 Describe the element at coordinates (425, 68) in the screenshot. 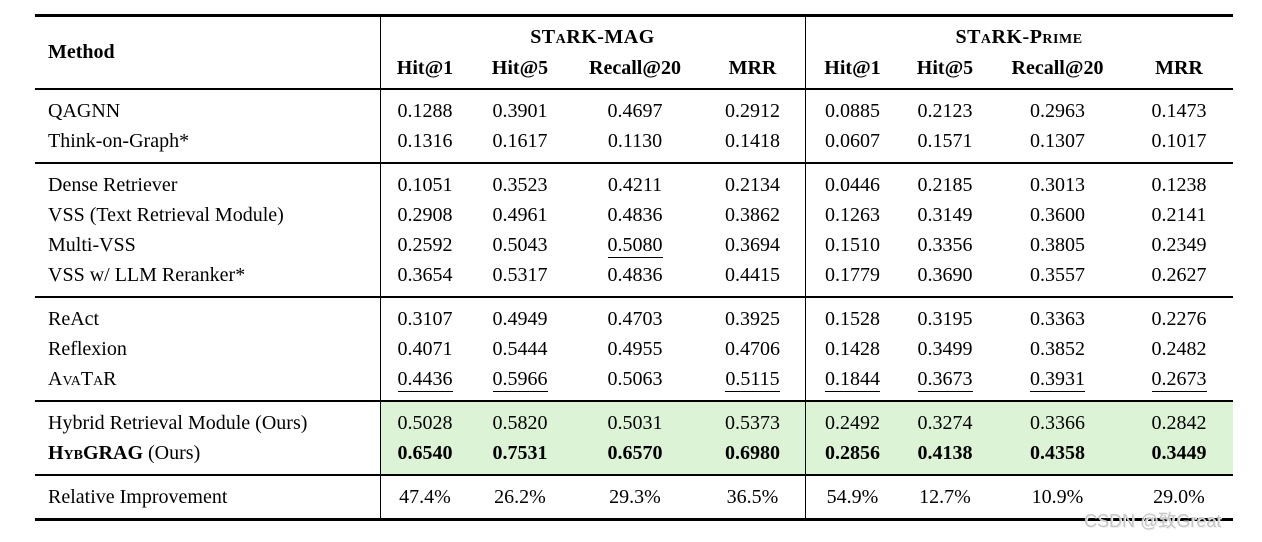

I see `column-header-mag-hit1: Hit@1` at that location.